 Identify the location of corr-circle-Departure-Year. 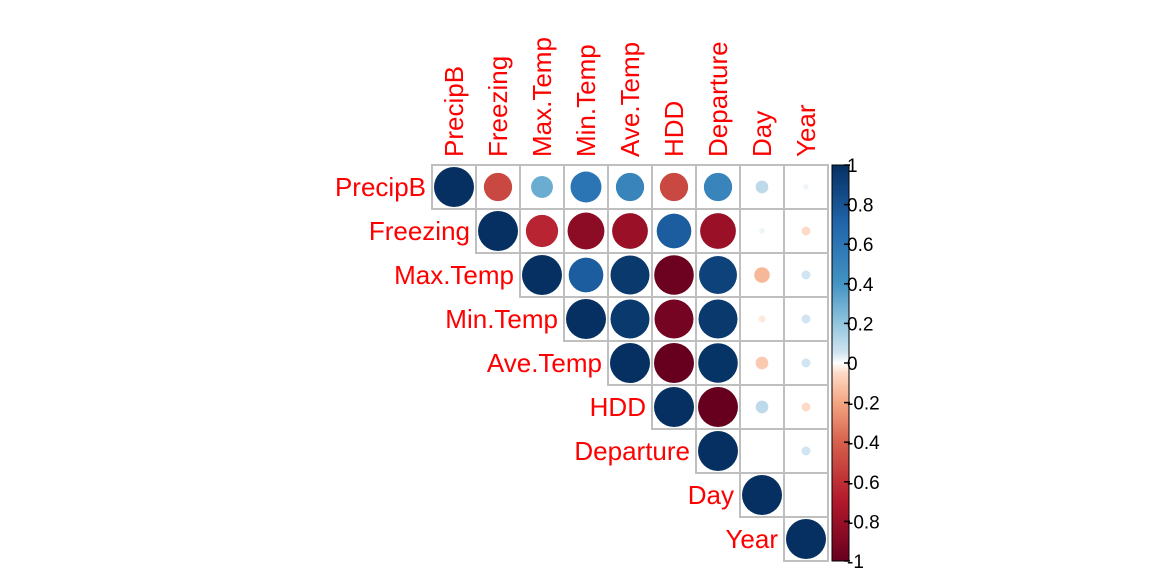
(806, 451).